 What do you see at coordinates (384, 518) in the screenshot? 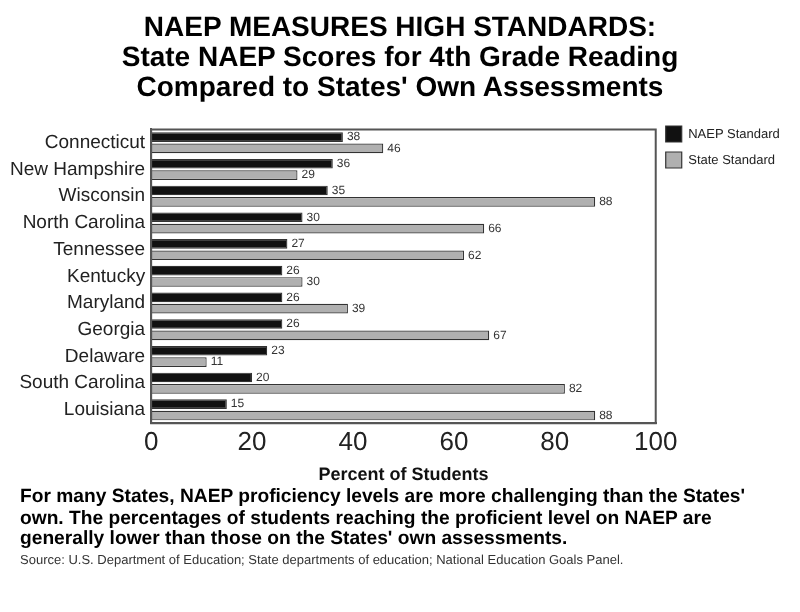
I see `text: For many States, NAEP proficiency levels are more challenging than the States' own. The percentages of students reaching the proficient level on NAEP are generally lower than those on the States' own assessments.` at bounding box center [384, 518].